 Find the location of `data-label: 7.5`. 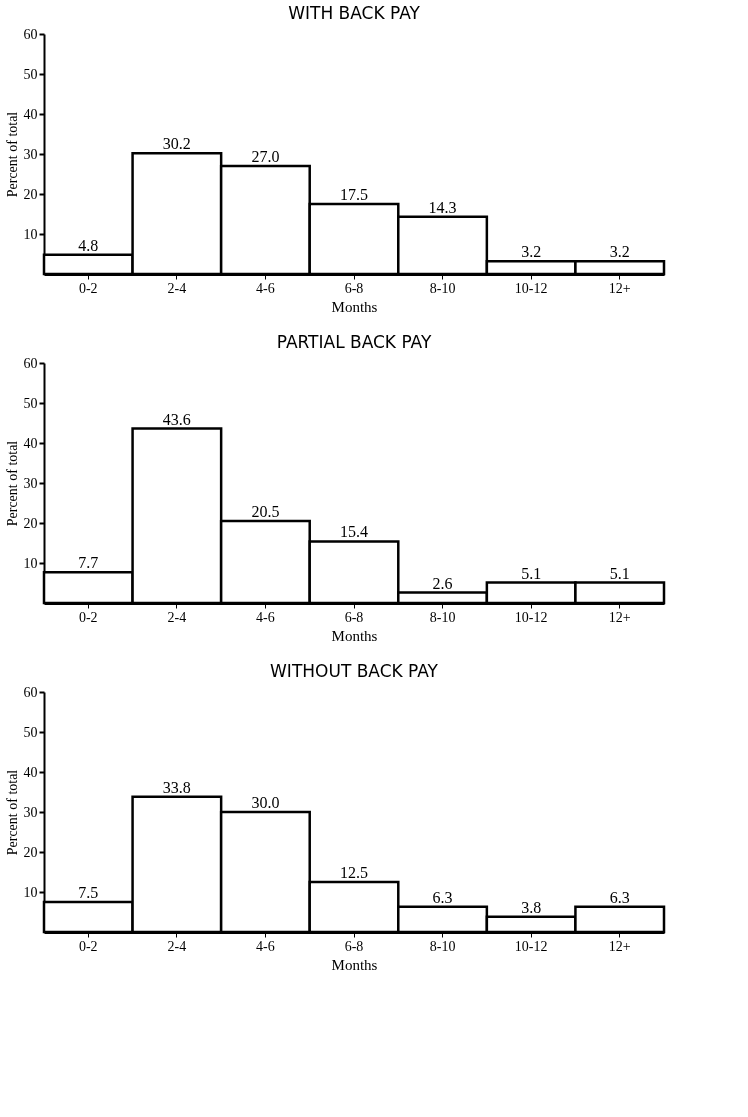

data-label: 7.5 is located at coordinates (88, 892).